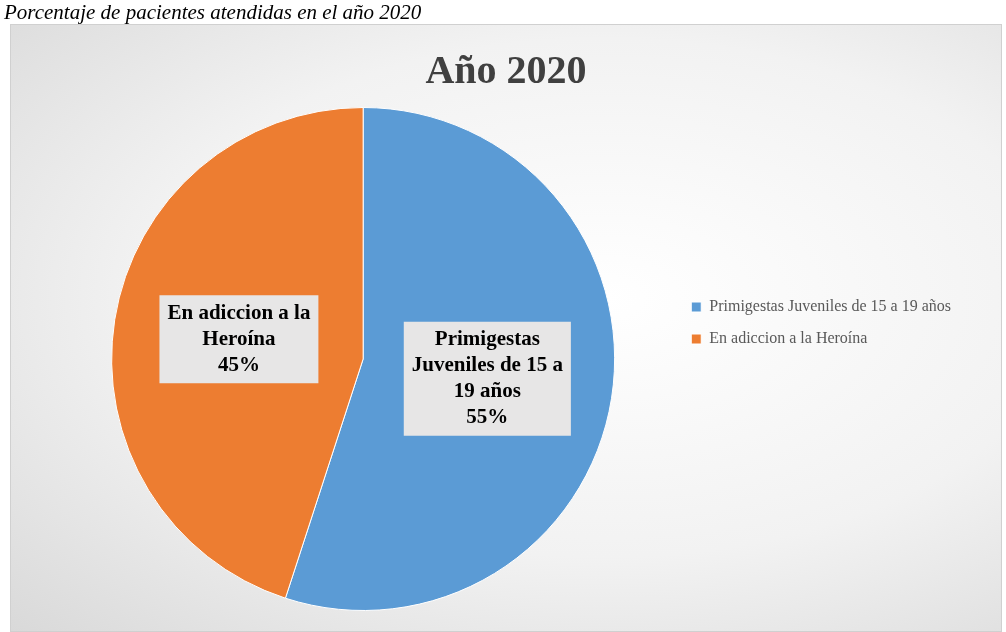  Describe the element at coordinates (213, 12) in the screenshot. I see `text: Porcentaje de pacientes atendidas en el año 2020` at that location.